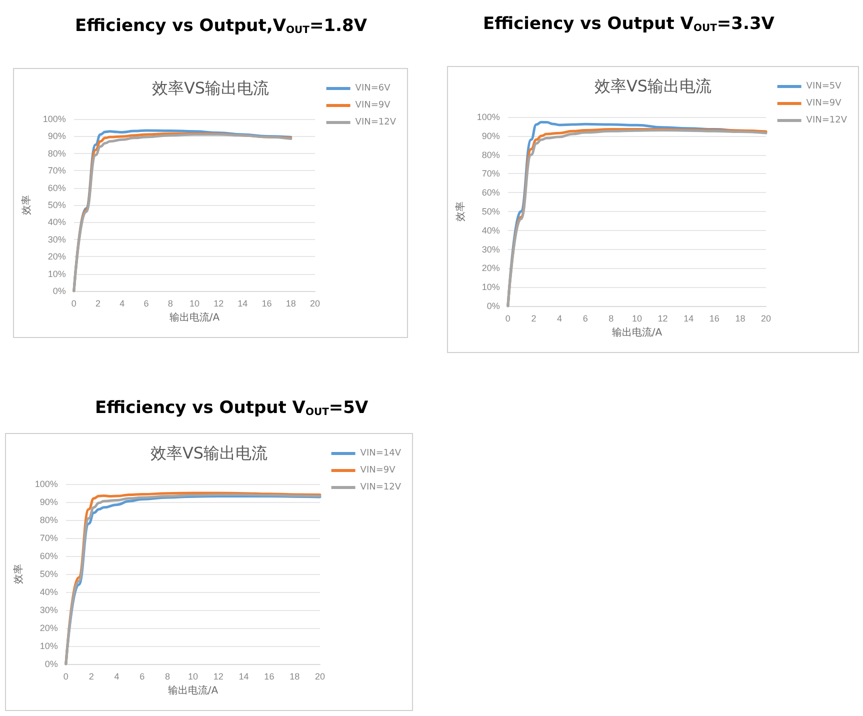 This screenshot has width=863, height=716. What do you see at coordinates (231, 408) in the screenshot?
I see `chart-title: Efficiency vs Output V$_{OUT}$=5V` at bounding box center [231, 408].